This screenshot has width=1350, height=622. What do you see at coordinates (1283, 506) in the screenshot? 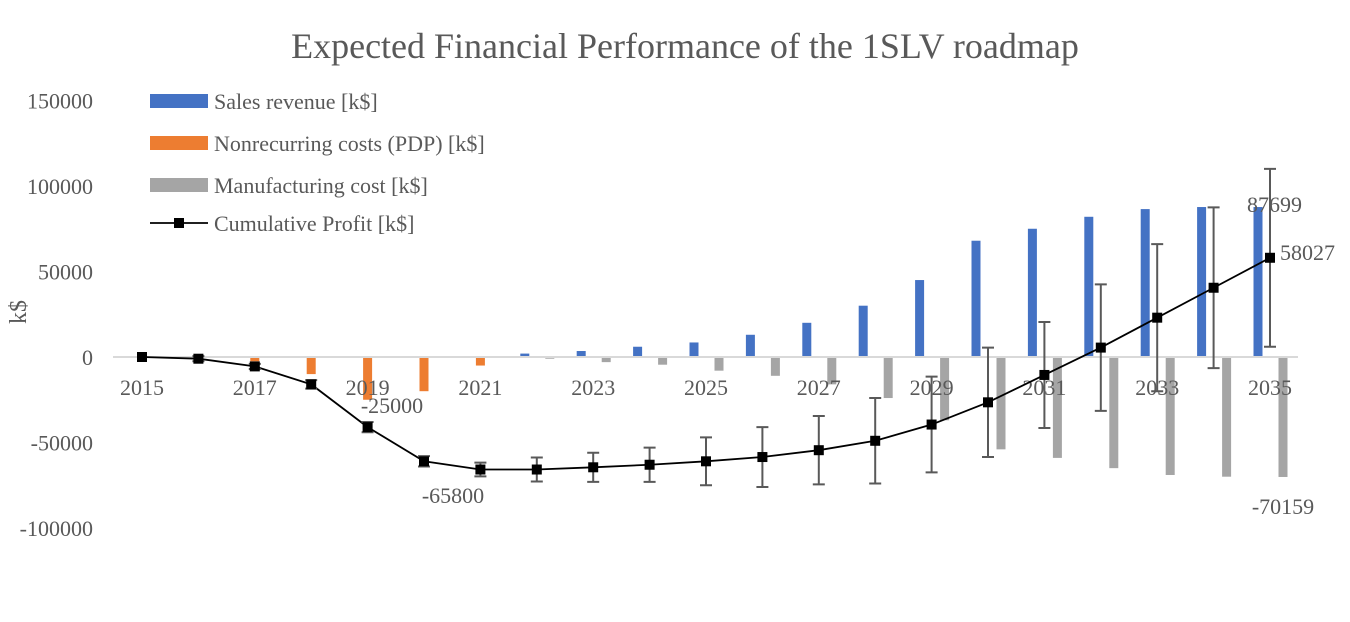
I see `data-label: -70159` at bounding box center [1283, 506].